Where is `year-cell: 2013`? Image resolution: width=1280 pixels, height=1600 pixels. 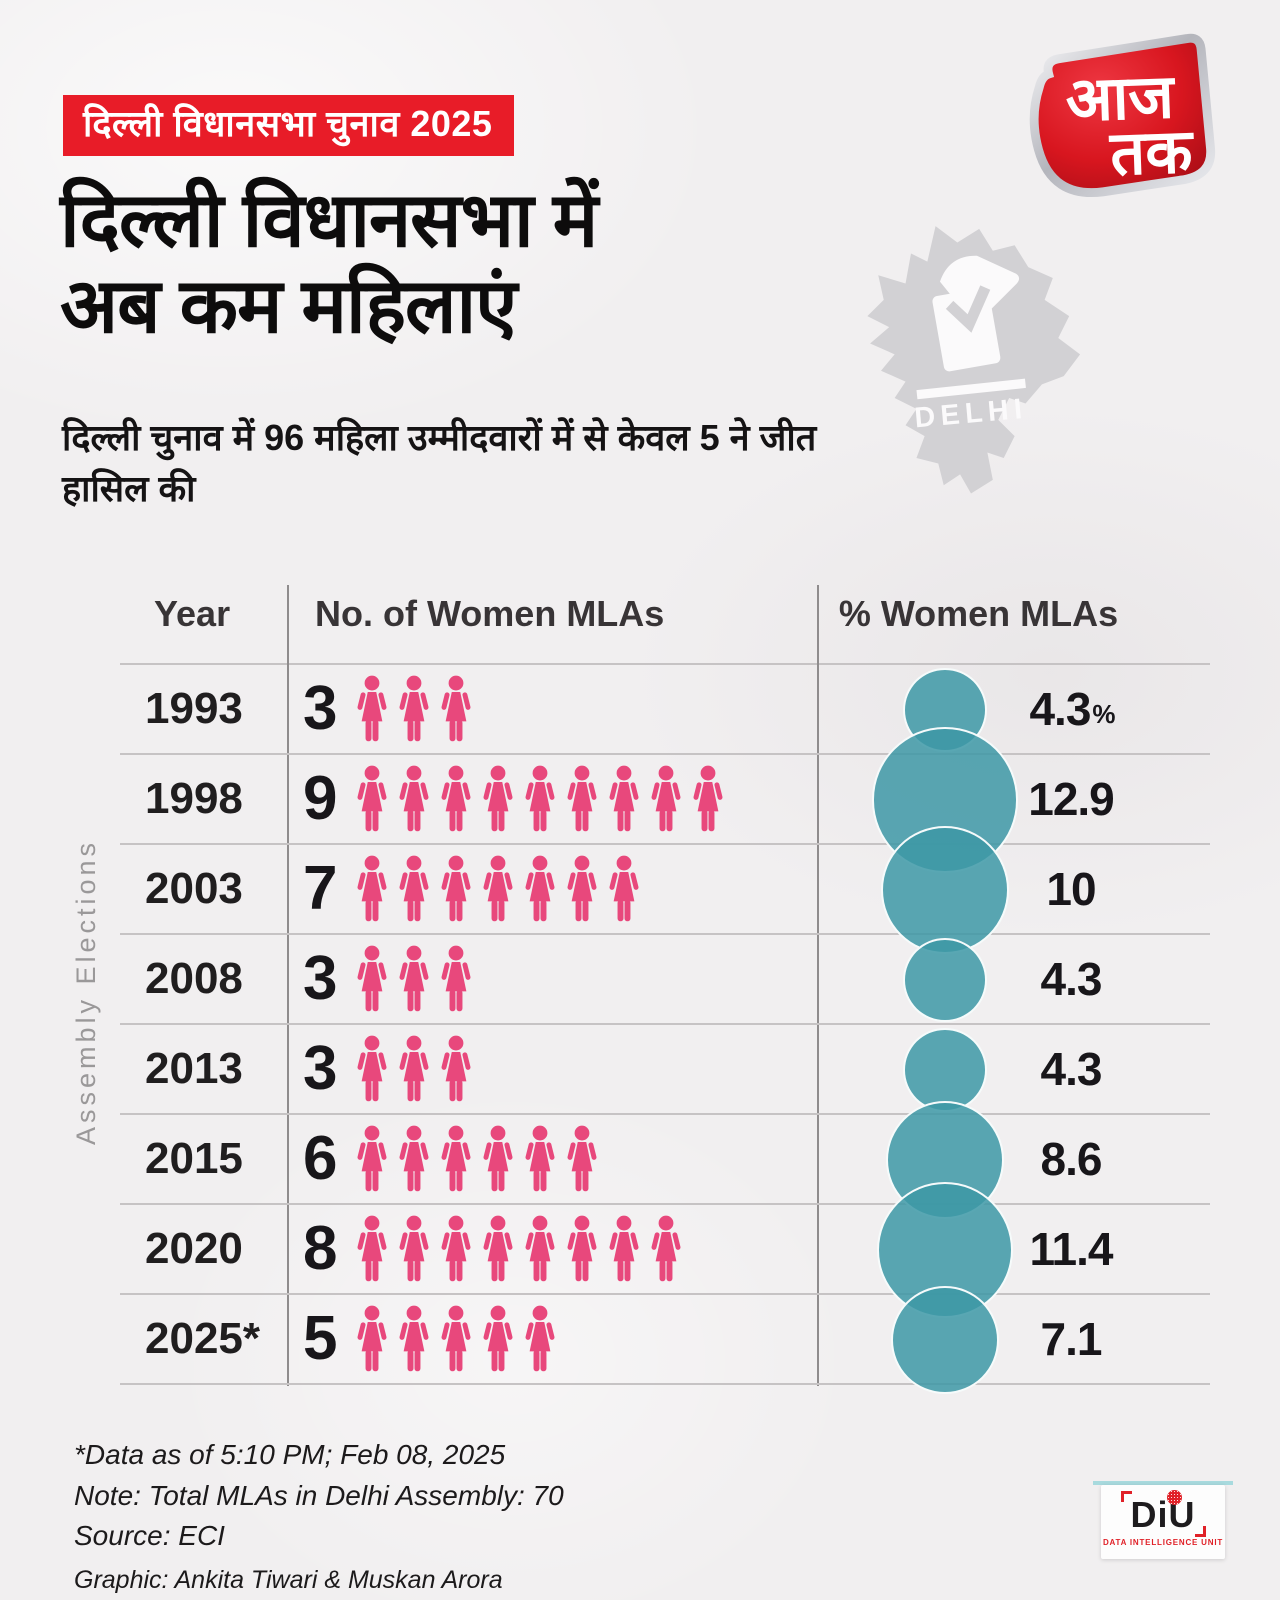 year-cell: 2013 is located at coordinates (194, 1068).